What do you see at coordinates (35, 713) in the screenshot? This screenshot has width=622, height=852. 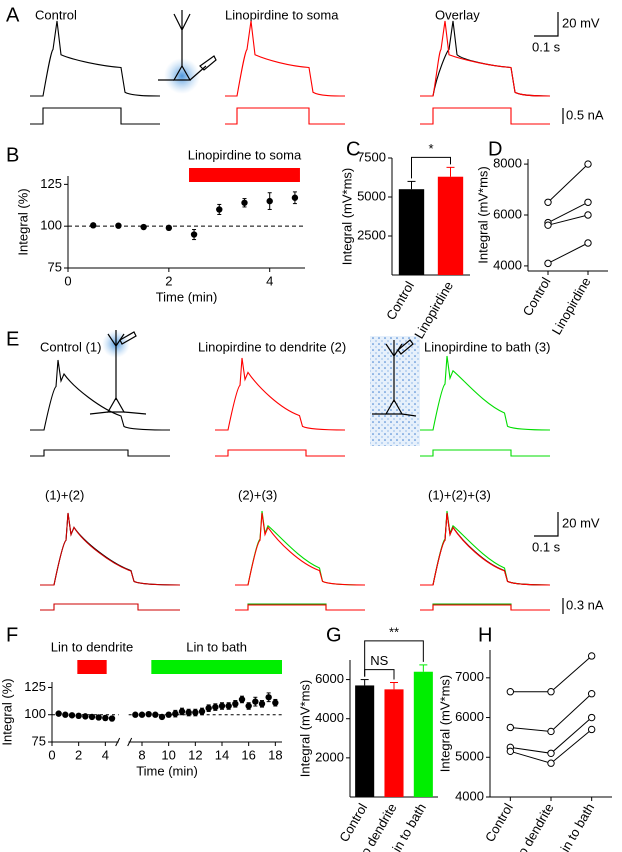 I see `y-tick-label: 100` at bounding box center [35, 713].